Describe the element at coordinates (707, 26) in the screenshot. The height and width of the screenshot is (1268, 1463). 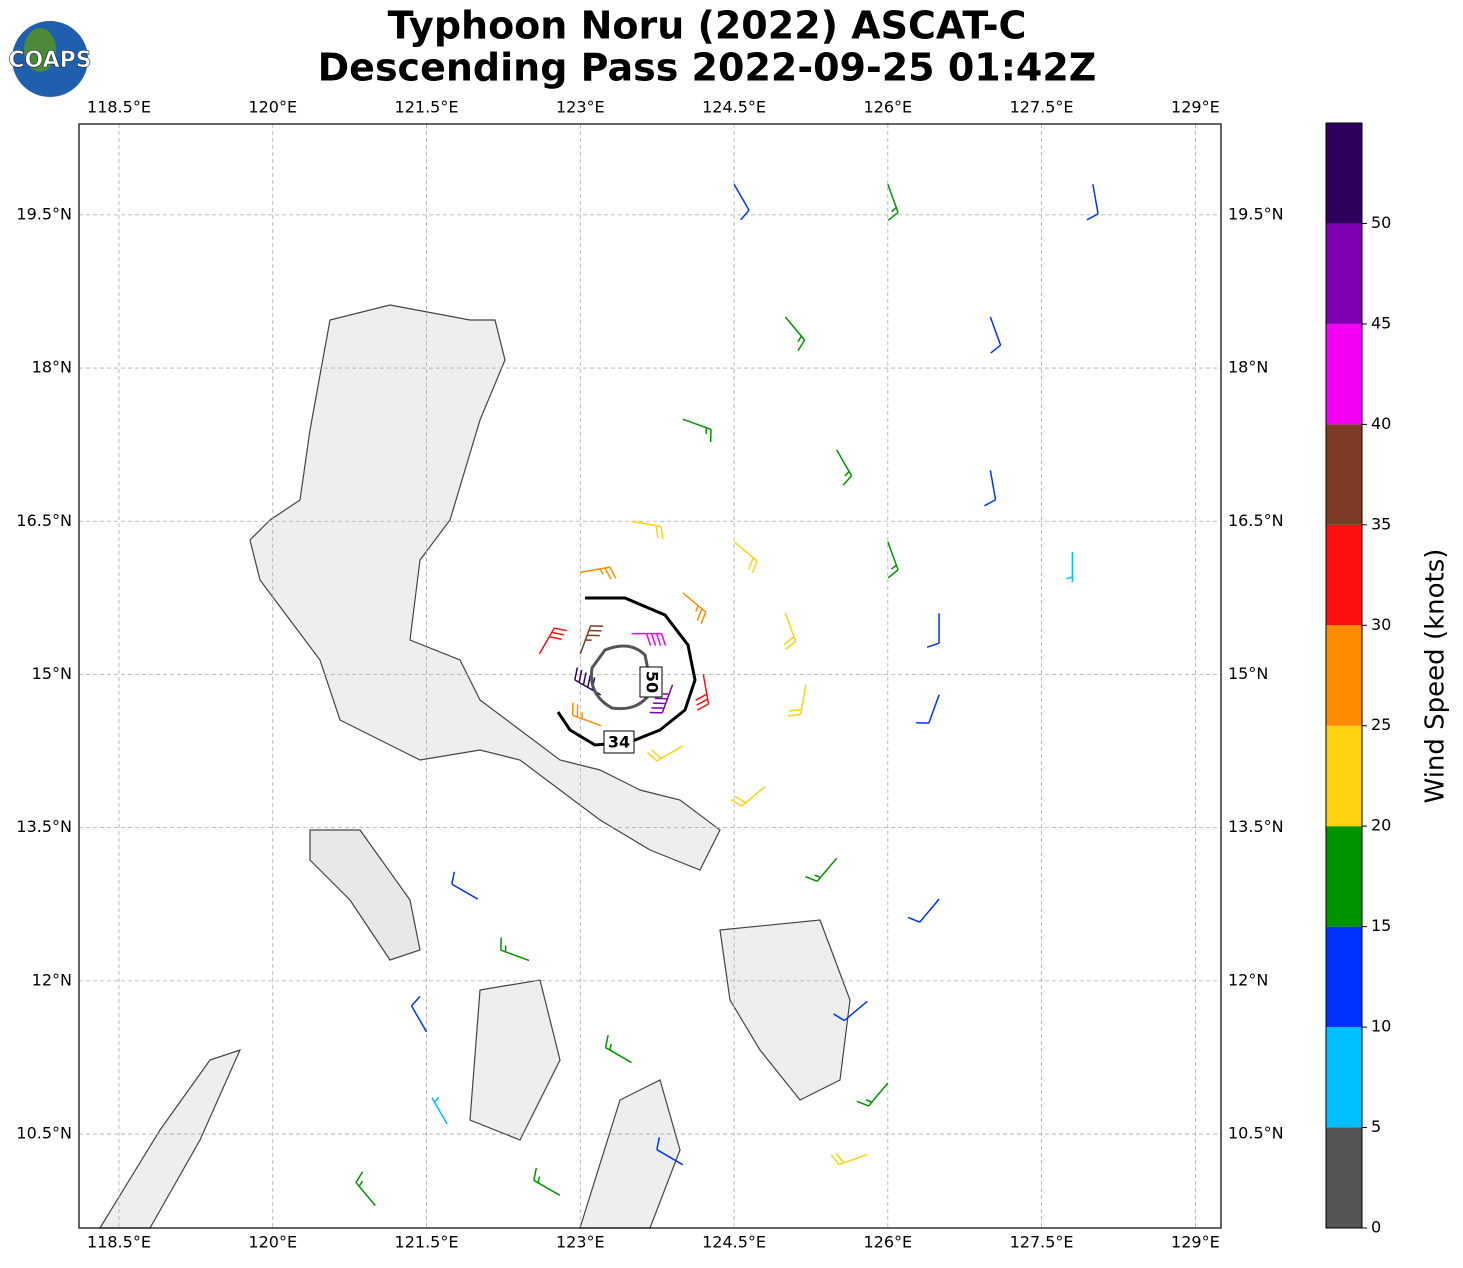
I see `chart-title: Typhoon Noru (2022) ASCAT-C` at that location.